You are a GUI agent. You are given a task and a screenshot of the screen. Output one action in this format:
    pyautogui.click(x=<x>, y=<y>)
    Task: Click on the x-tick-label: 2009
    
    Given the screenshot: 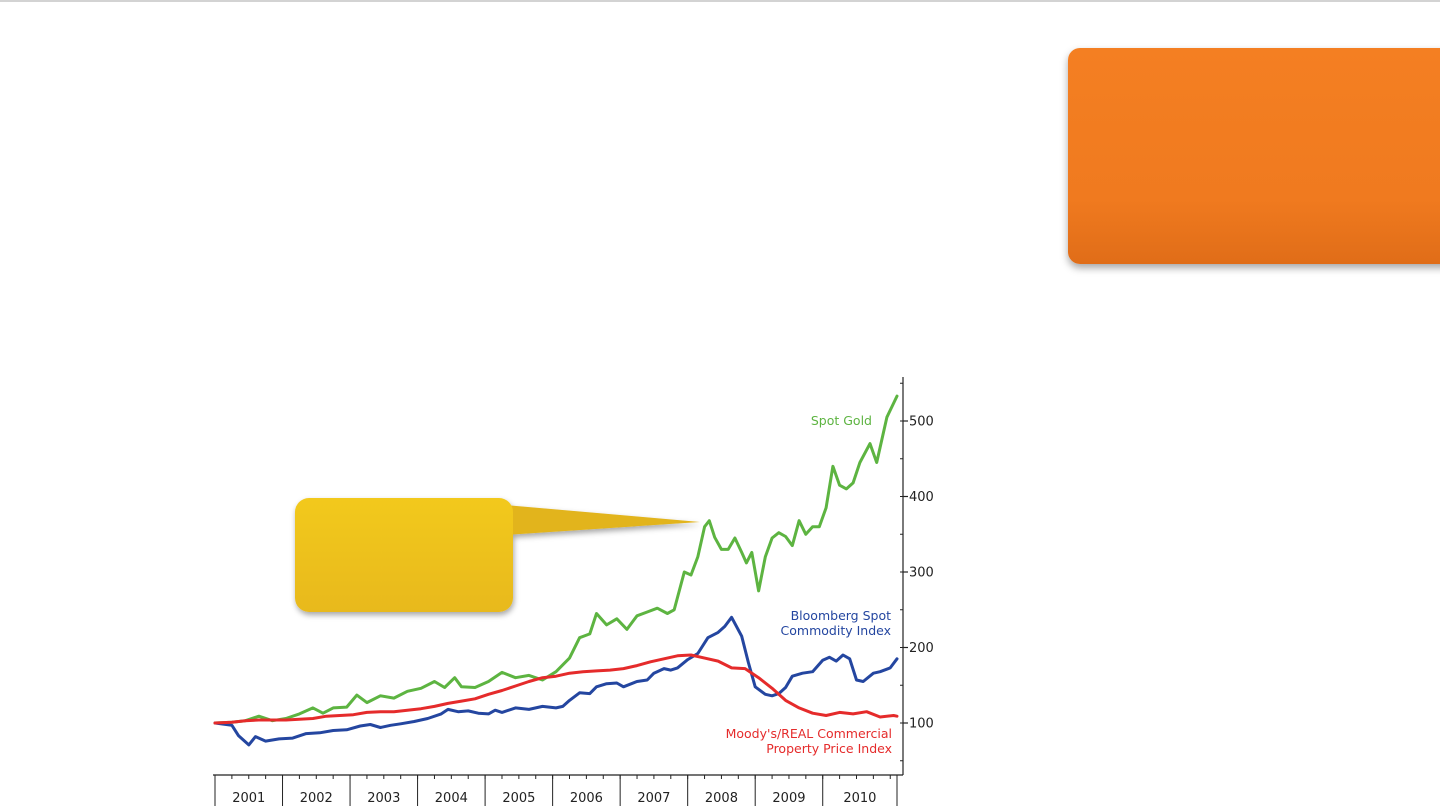 What is the action you would take?
    pyautogui.click(x=788, y=798)
    